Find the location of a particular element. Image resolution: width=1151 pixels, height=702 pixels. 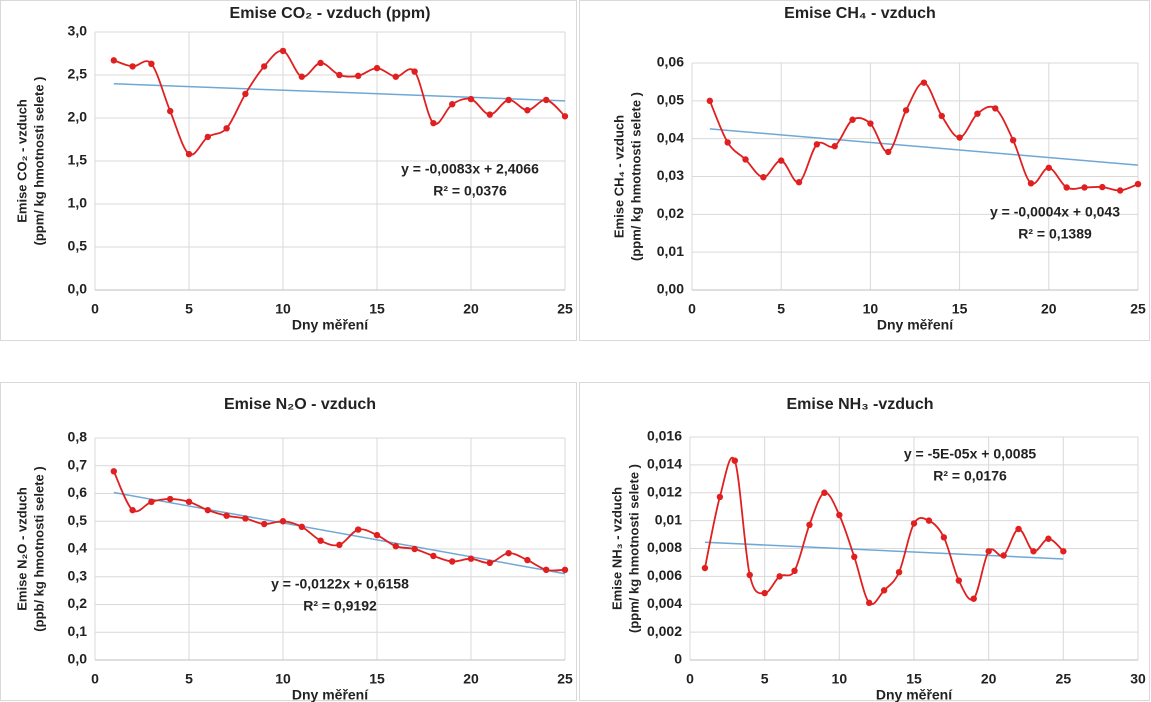

y-tick-label: 2,0 is located at coordinates (78, 117).